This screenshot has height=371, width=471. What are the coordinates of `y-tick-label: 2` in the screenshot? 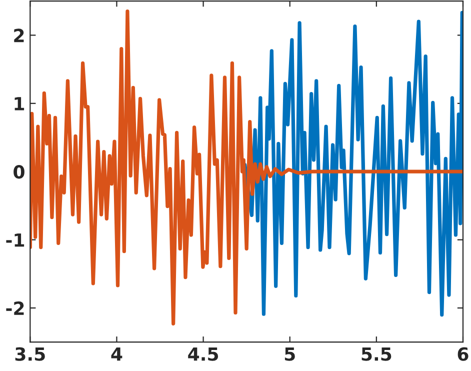 It's located at (19, 35).